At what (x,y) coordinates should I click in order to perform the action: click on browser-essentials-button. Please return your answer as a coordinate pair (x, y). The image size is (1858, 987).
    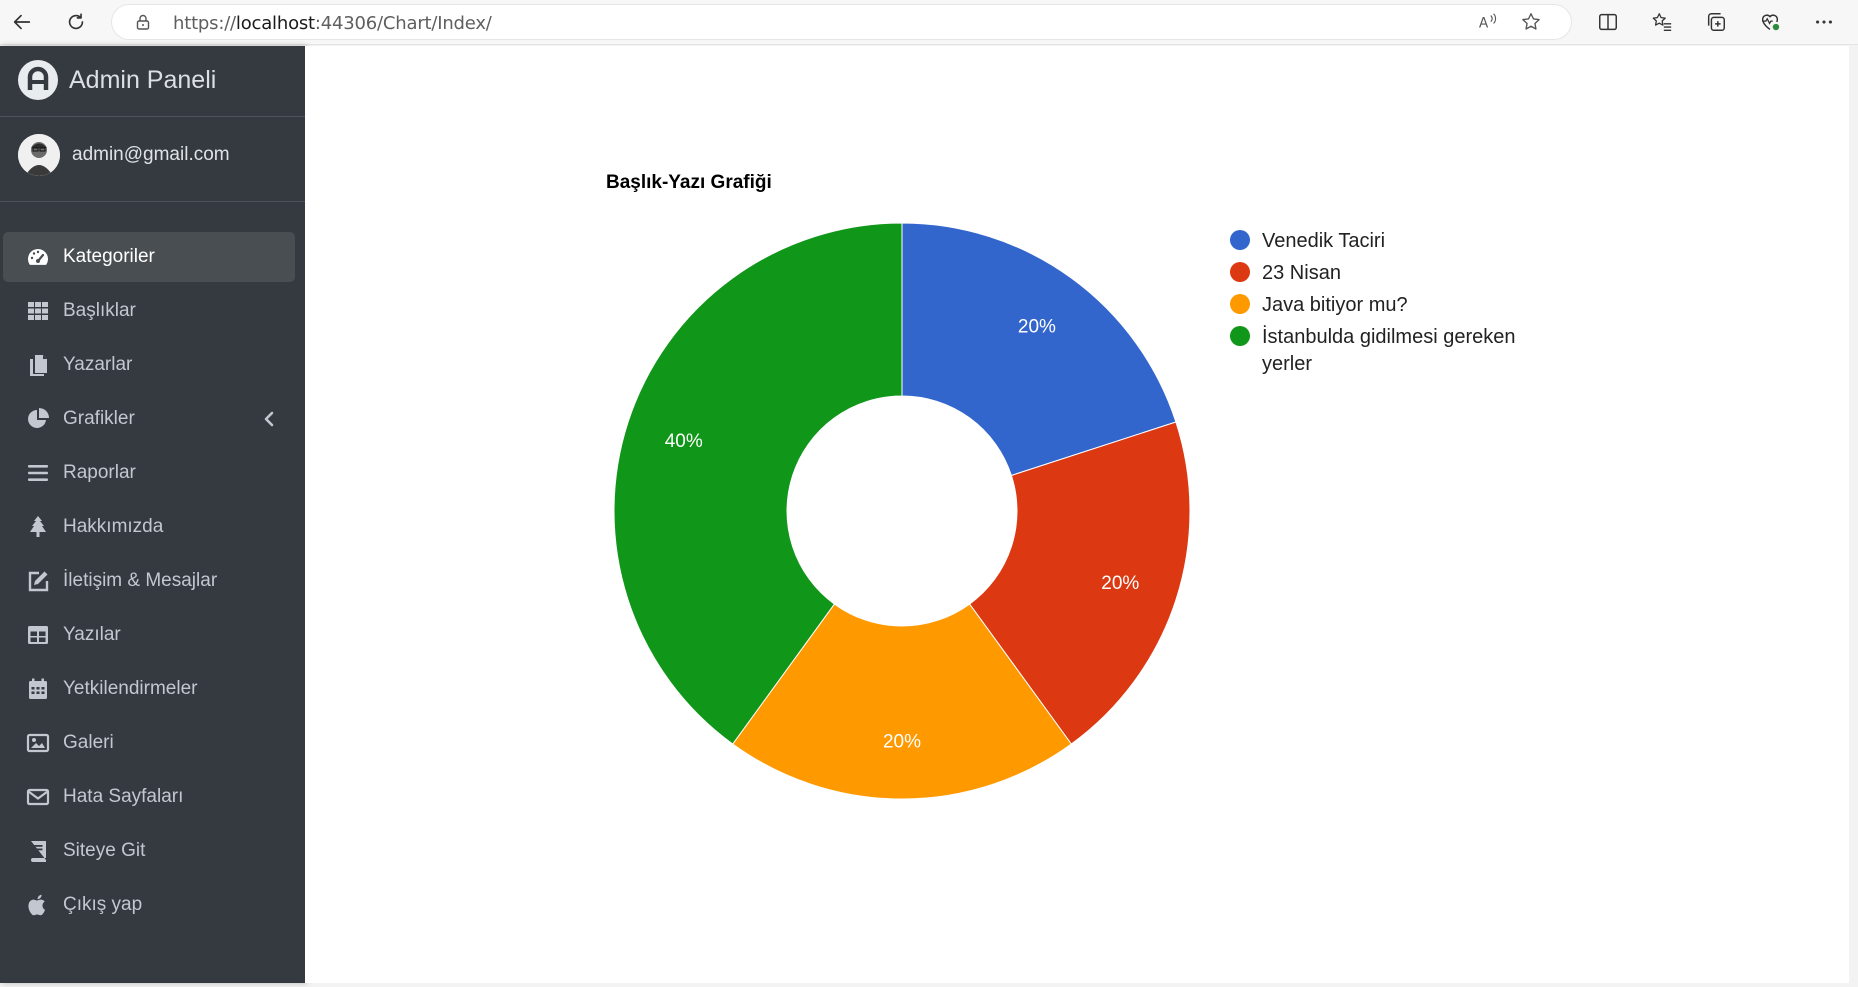
    Looking at the image, I should click on (1770, 22).